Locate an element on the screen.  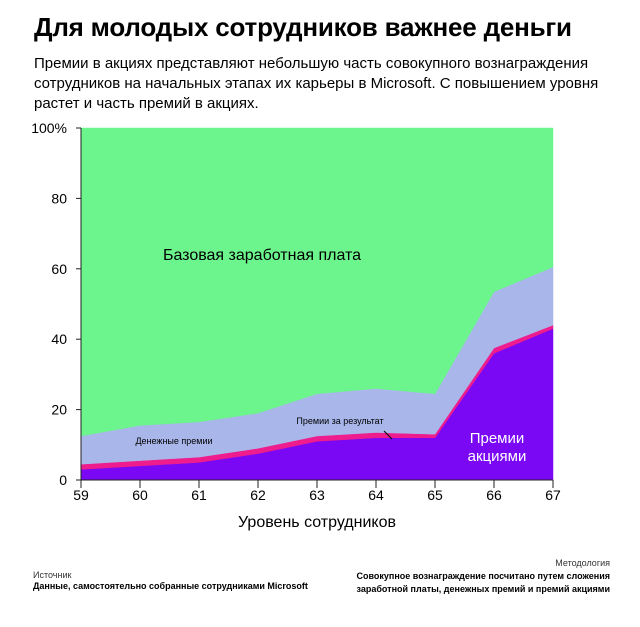
label-cash-bonus: Денежные премии is located at coordinates (173, 441).